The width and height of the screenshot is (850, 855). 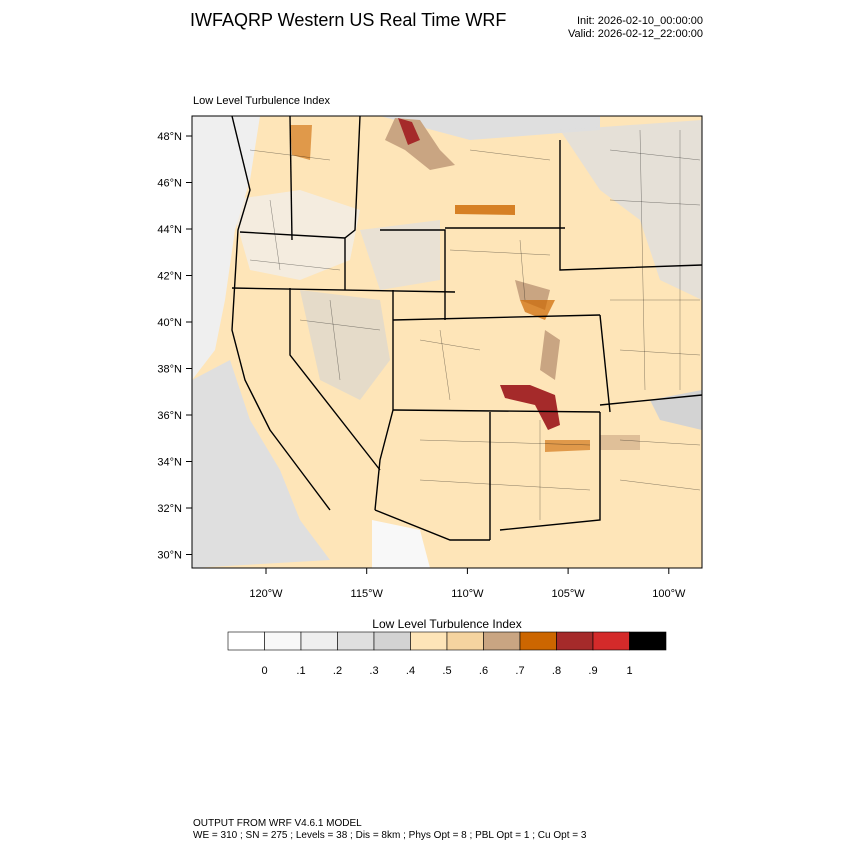 I want to click on lat-label: 38°N, so click(x=169, y=370).